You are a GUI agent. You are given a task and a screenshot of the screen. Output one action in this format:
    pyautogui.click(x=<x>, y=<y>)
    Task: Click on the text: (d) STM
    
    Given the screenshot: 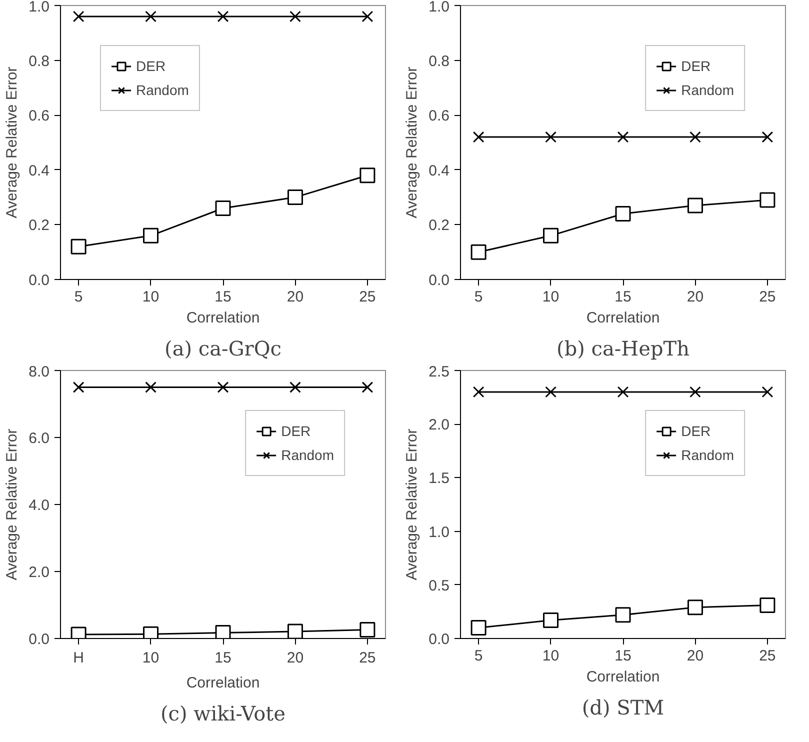 What is the action you would take?
    pyautogui.click(x=623, y=708)
    